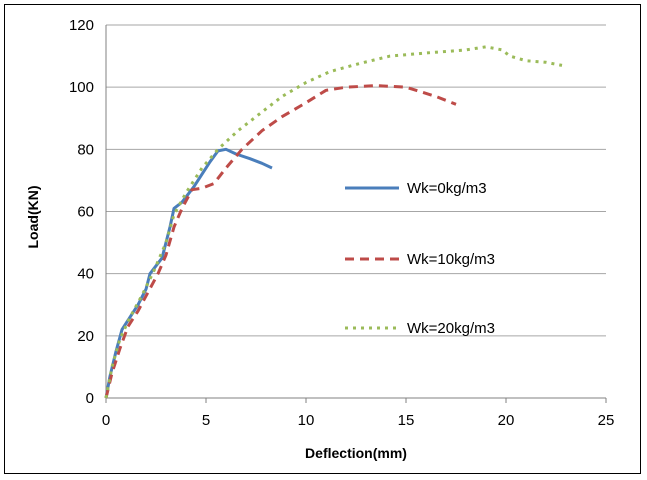 This screenshot has height=480, width=647. Describe the element at coordinates (85, 274) in the screenshot. I see `y-tick-label: 40` at that location.